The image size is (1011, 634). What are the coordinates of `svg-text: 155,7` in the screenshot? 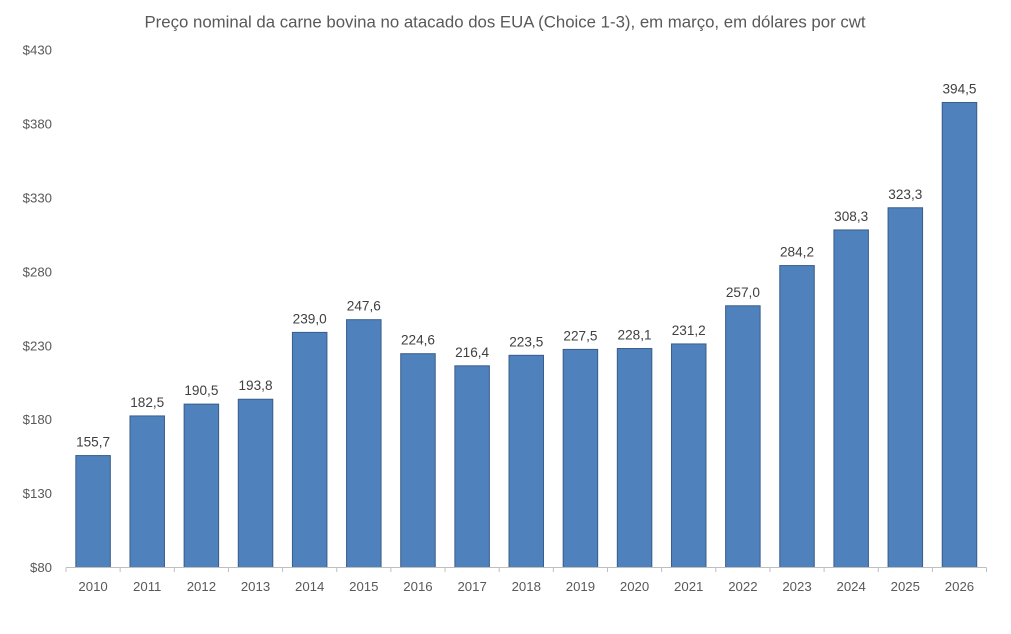 It's located at (93, 442).